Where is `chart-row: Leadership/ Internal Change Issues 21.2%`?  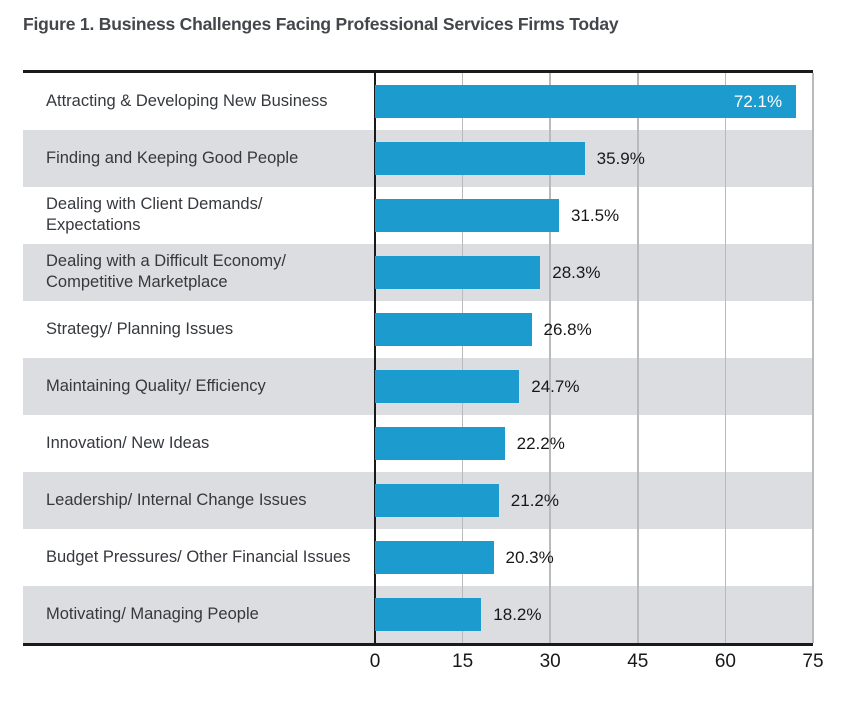 chart-row: Leadership/ Internal Change Issues 21.2% is located at coordinates (418, 500).